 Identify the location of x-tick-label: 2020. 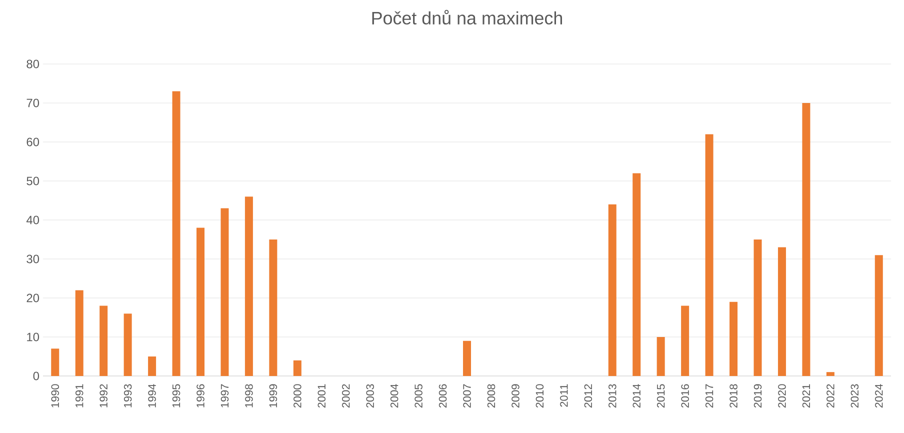
(782, 396).